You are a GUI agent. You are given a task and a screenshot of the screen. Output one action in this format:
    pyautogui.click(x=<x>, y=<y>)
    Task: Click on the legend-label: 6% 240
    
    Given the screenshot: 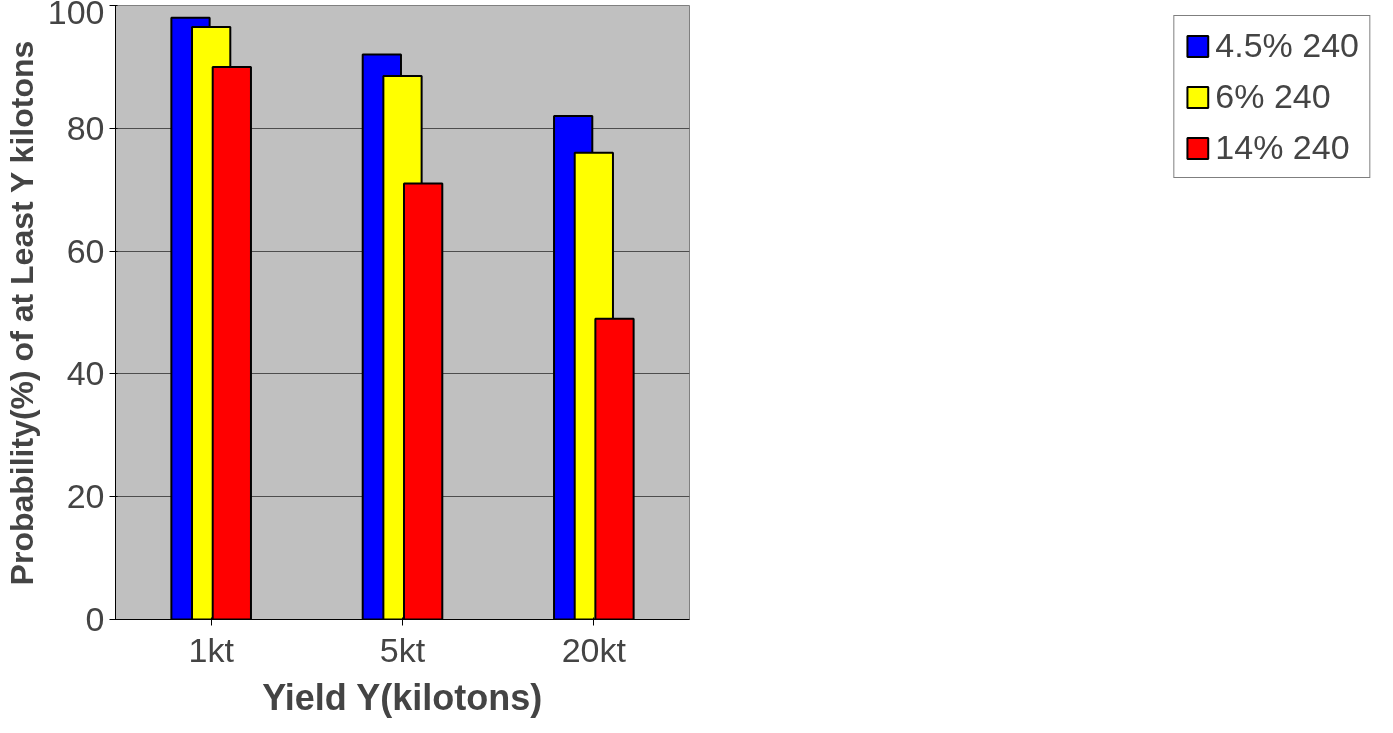 What is the action you would take?
    pyautogui.click(x=1273, y=96)
    